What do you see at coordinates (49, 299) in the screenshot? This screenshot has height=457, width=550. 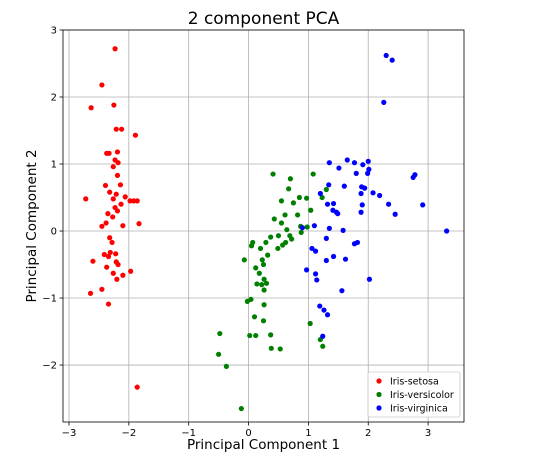 I see `y-tick-label: −1` at bounding box center [49, 299].